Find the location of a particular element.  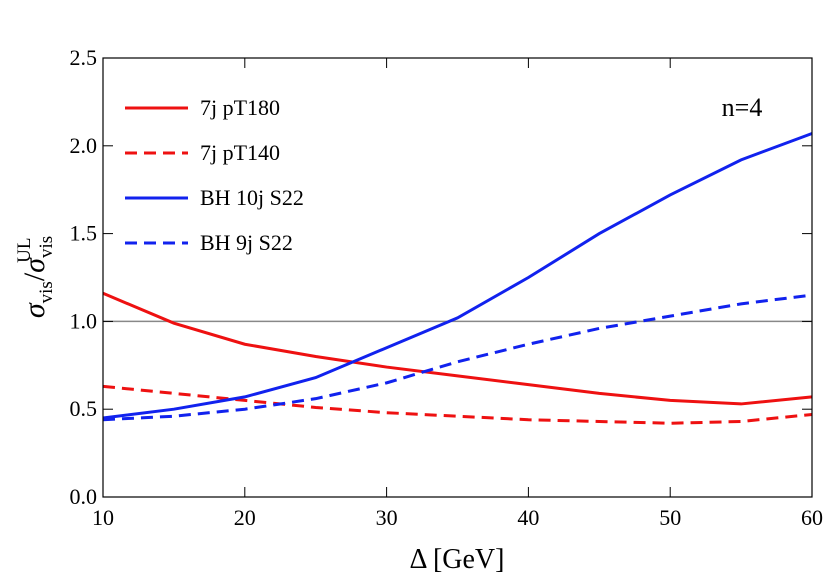

y-tick-label: 1.5 is located at coordinates (84, 233).